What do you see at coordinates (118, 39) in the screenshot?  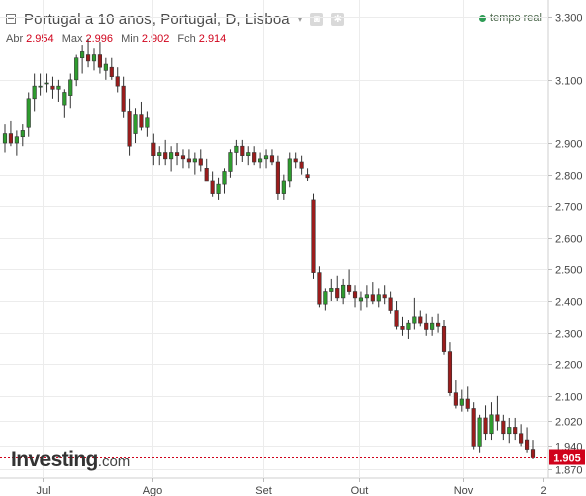 I see `ohlc-readout: Abr 2.954 Max 2.996 Min 2.902 Fch 2.914` at bounding box center [118, 39].